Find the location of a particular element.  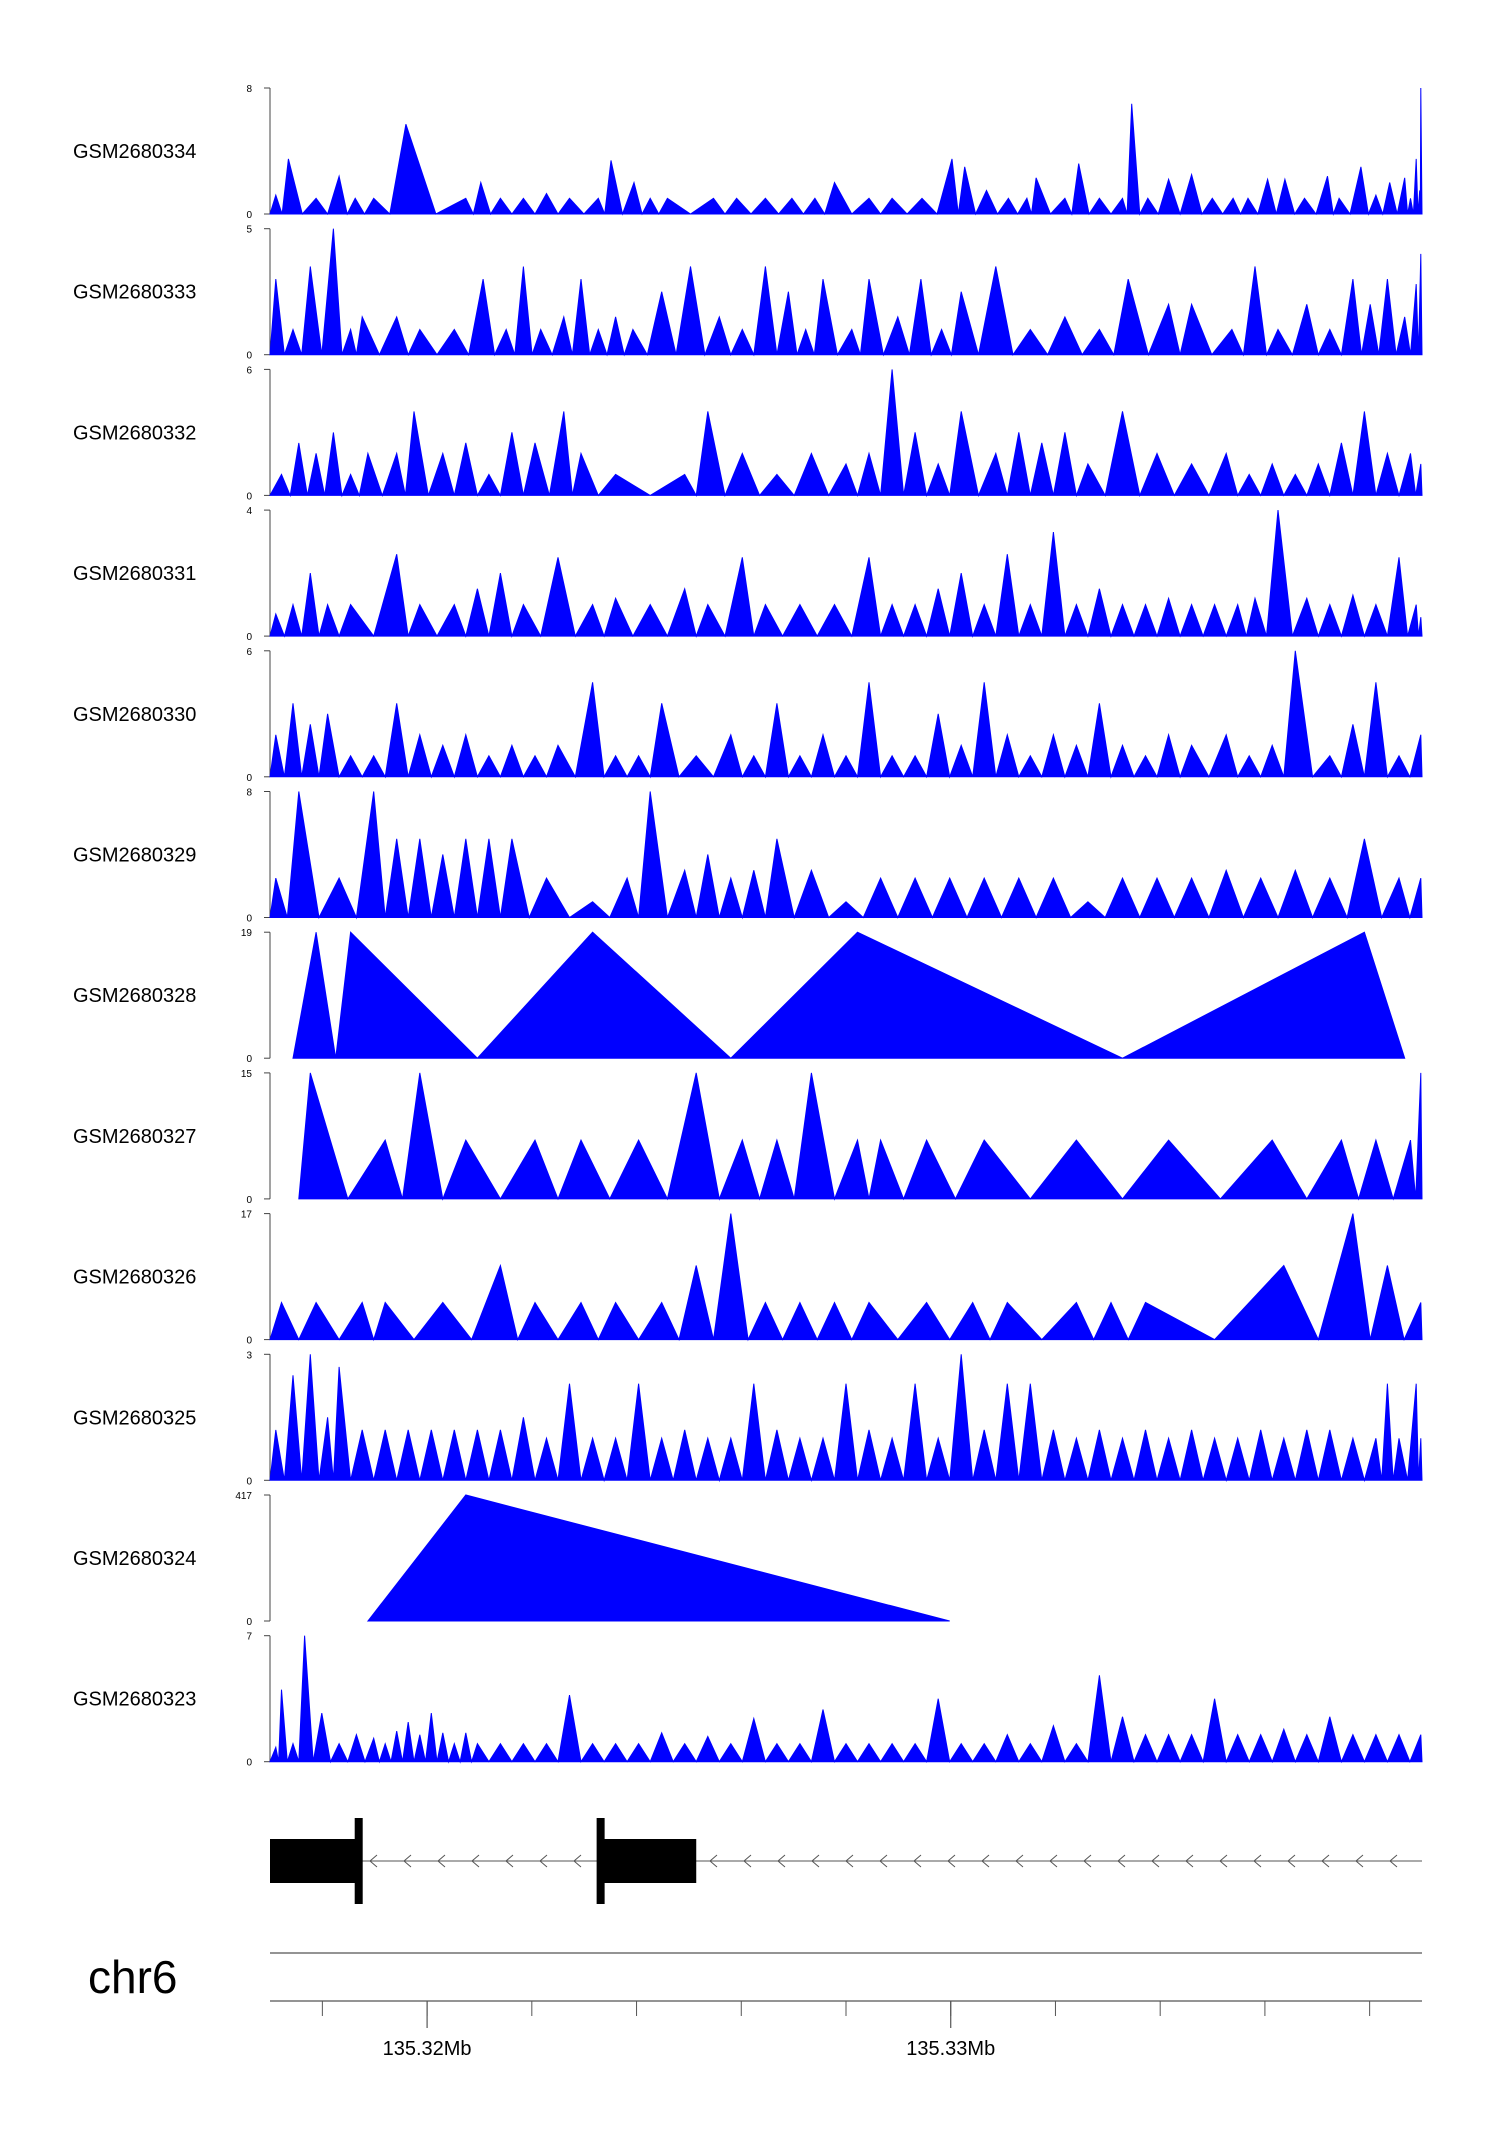

track-GSM2680334: GSM2680334 8 0 is located at coordinates (748, 152).